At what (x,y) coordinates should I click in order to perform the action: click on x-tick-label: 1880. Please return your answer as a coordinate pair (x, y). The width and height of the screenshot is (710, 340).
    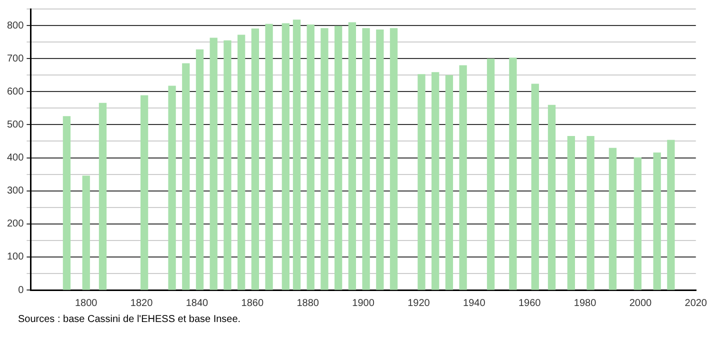
    Looking at the image, I should click on (308, 303).